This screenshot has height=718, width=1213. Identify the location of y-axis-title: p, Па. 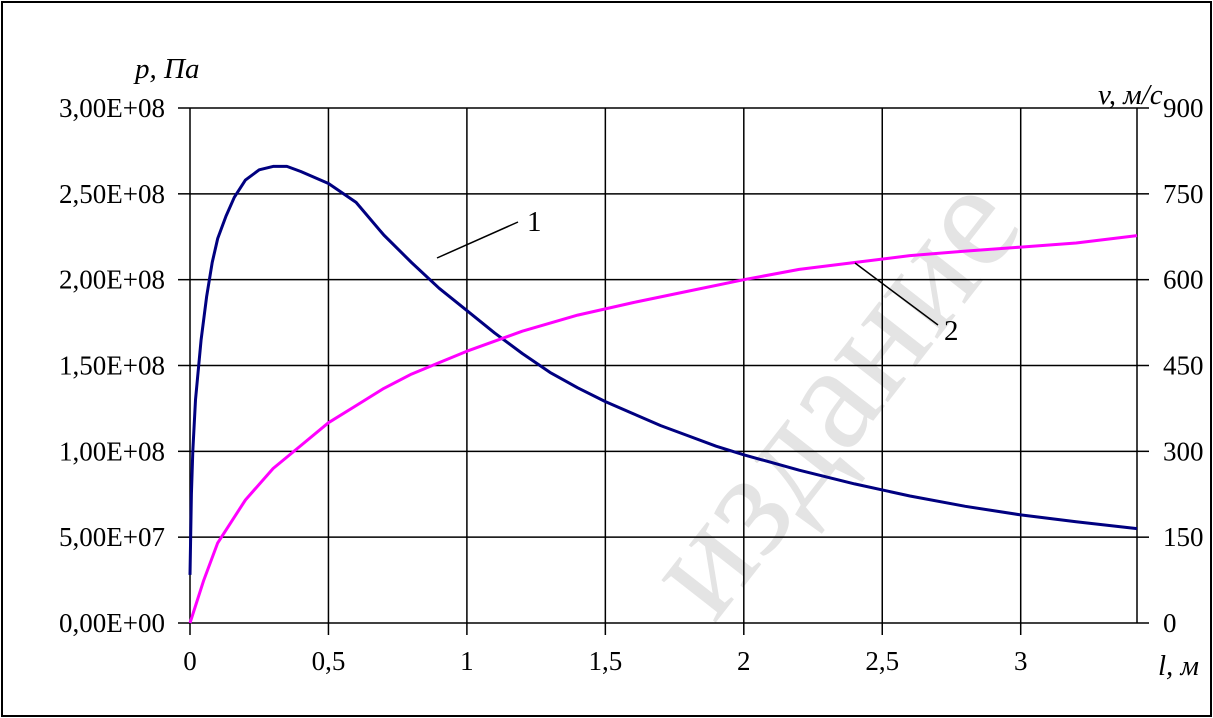
(166, 69).